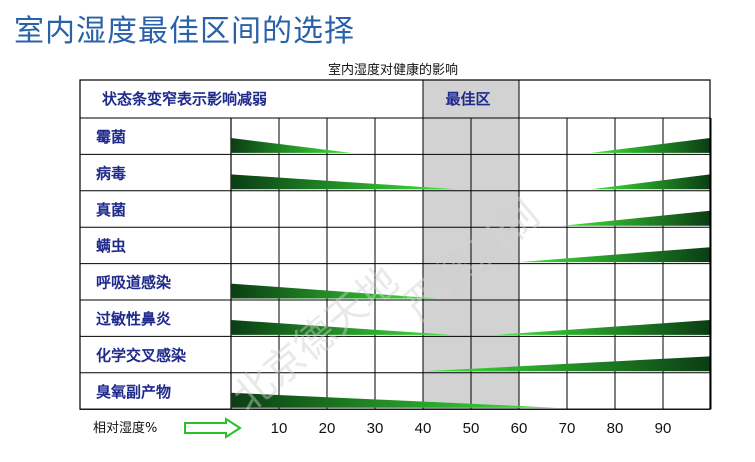  What do you see at coordinates (393, 70) in the screenshot?
I see `chart-title: 室内湿度对健康的影响` at bounding box center [393, 70].